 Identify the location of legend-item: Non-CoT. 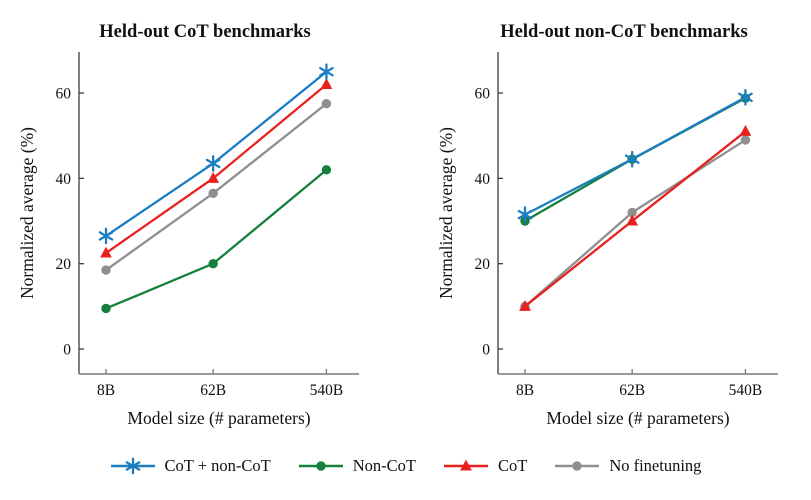
(357, 466).